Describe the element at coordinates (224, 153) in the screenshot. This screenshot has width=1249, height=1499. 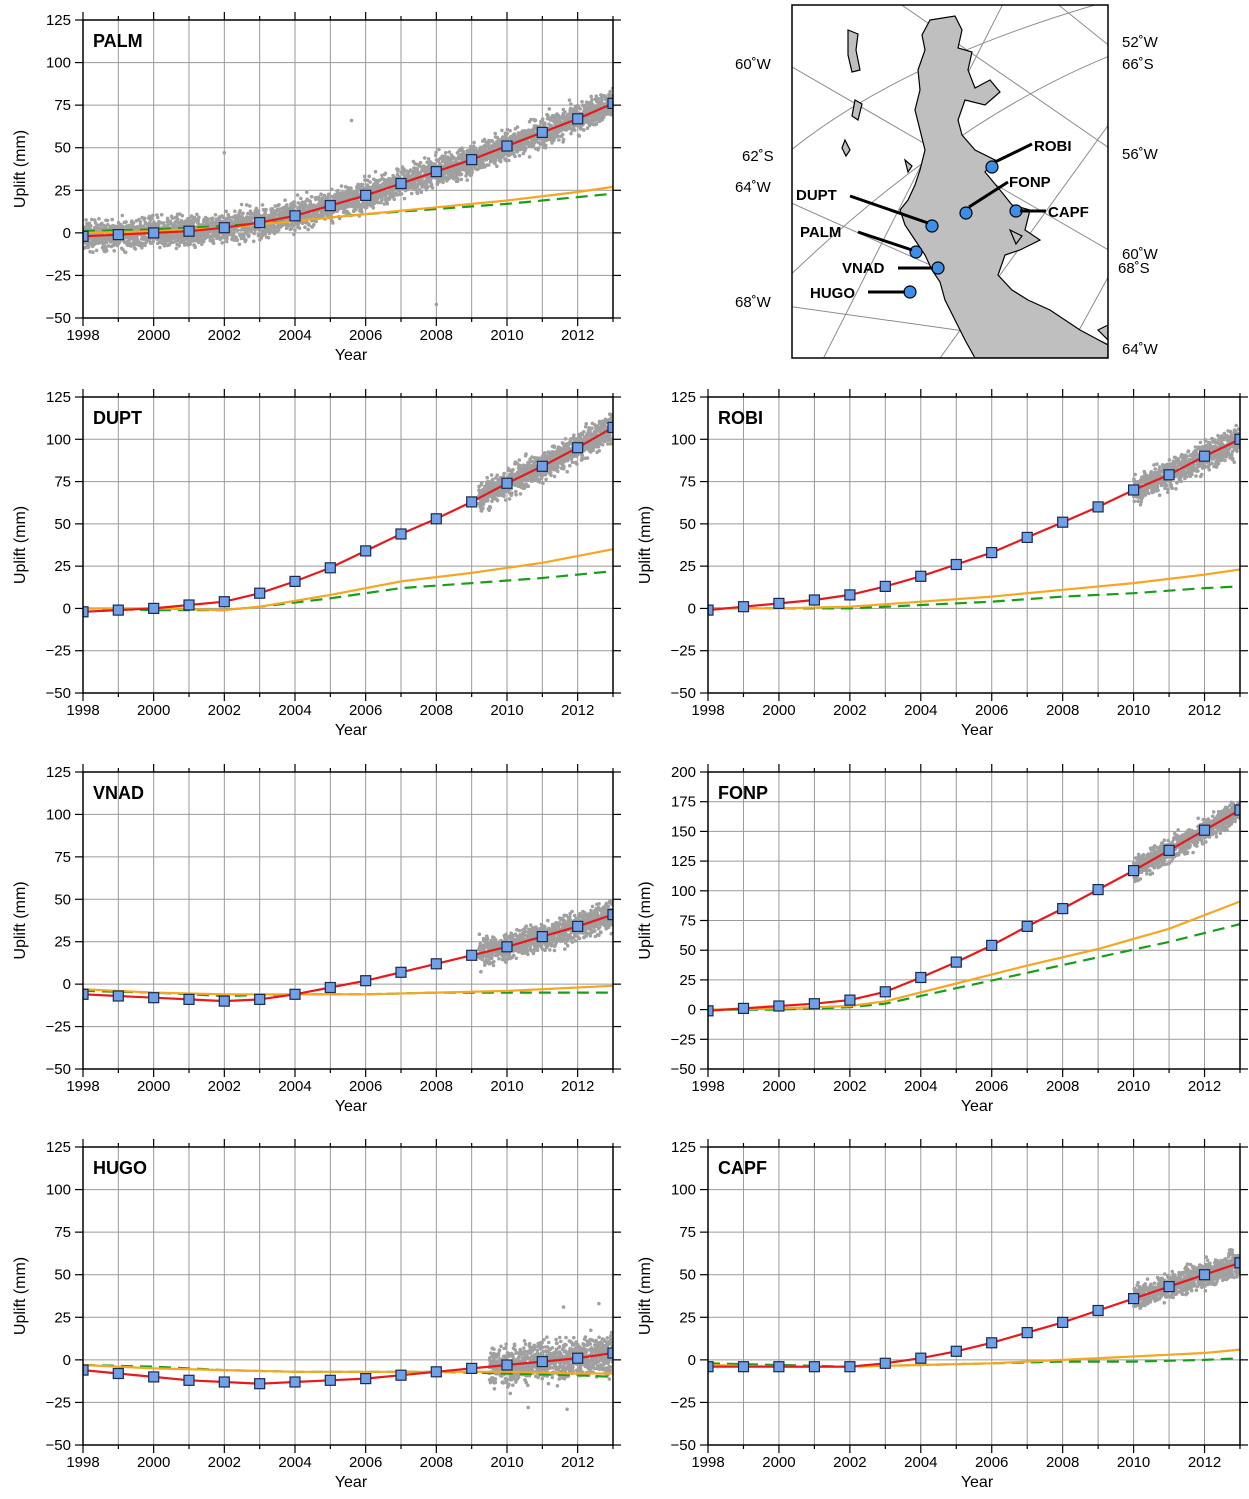
I see `observation-outlier` at that location.